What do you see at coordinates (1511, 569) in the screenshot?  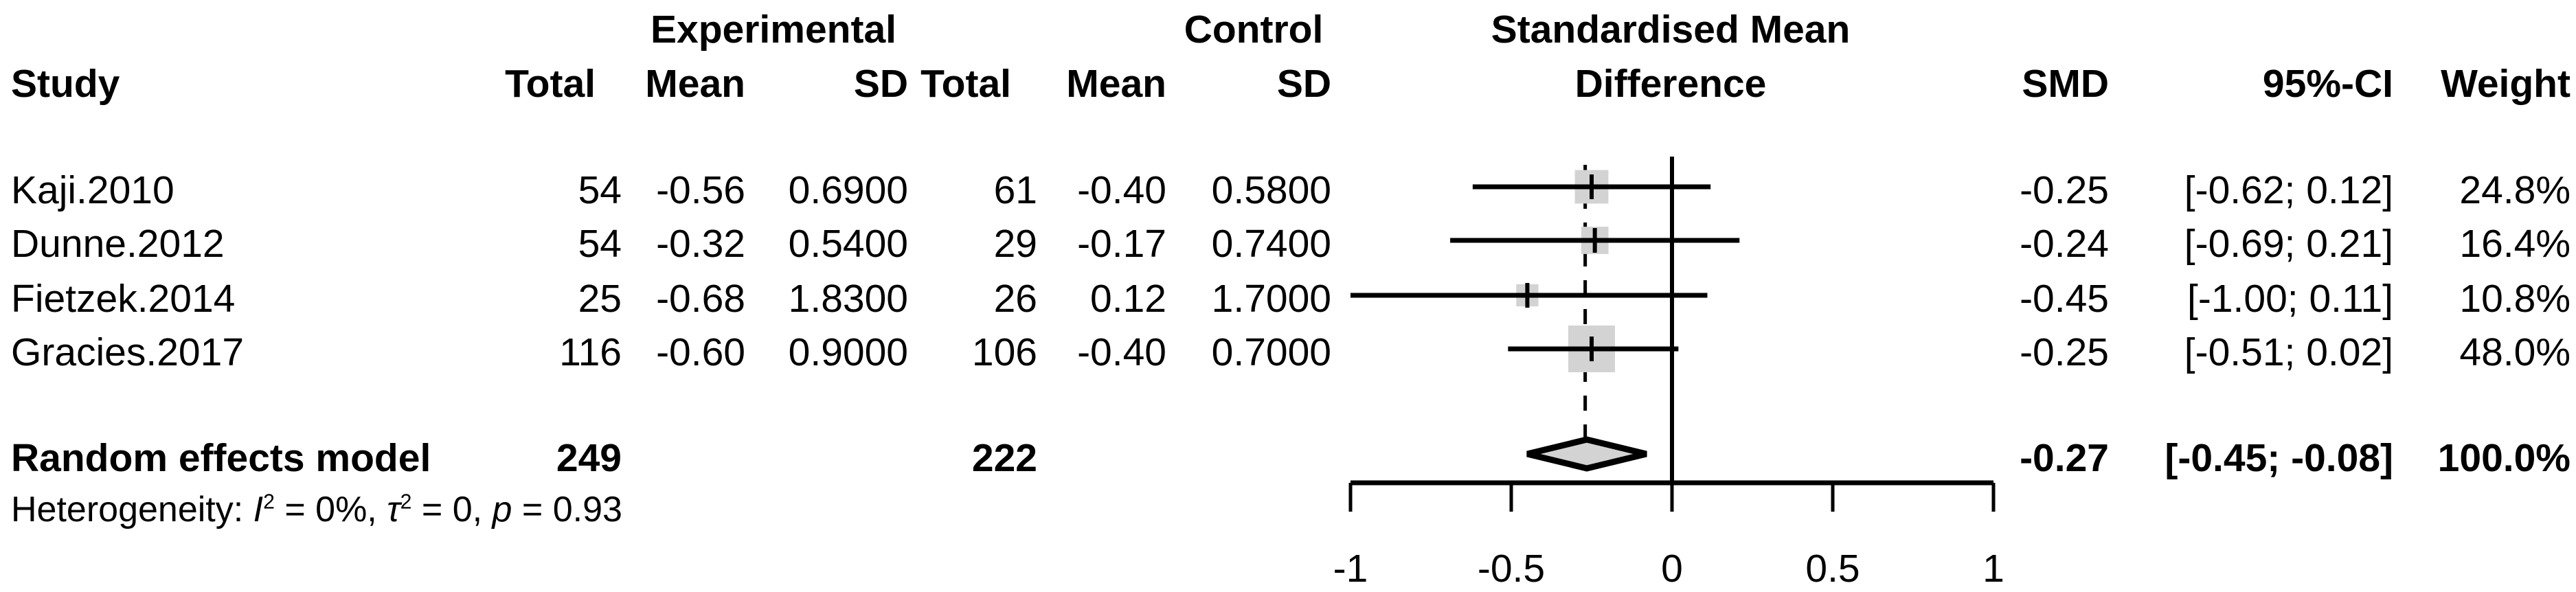 I see `x-axis-tick-label: -0.5` at bounding box center [1511, 569].